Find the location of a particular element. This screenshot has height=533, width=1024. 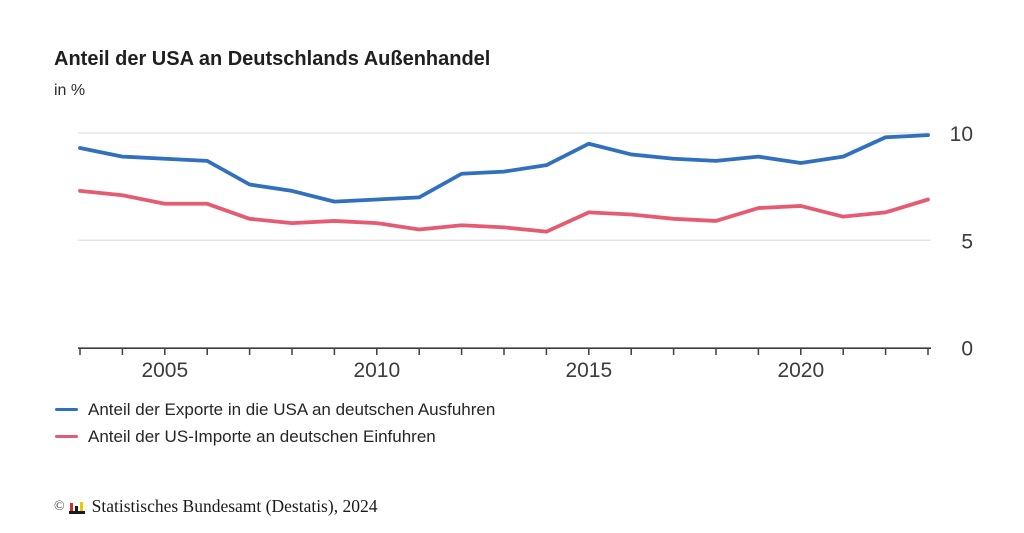

chart-unit-label: in % is located at coordinates (70, 90).